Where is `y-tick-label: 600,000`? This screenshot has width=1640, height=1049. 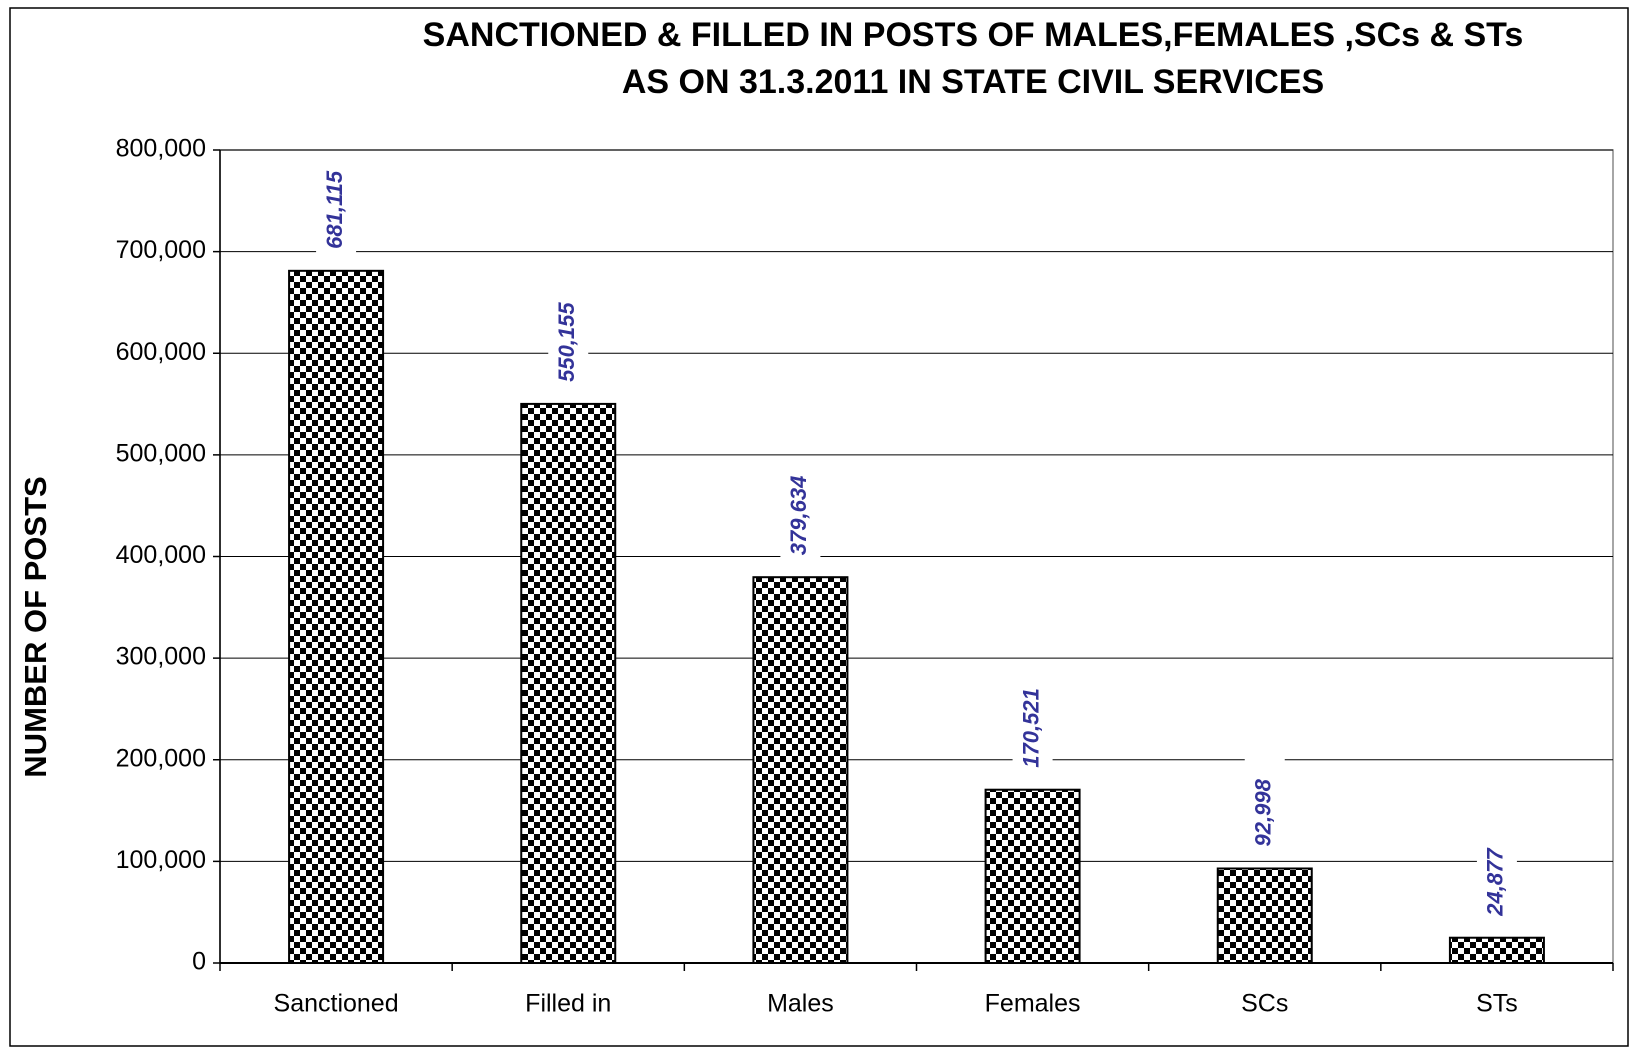
y-tick-label: 600,000 is located at coordinates (161, 352).